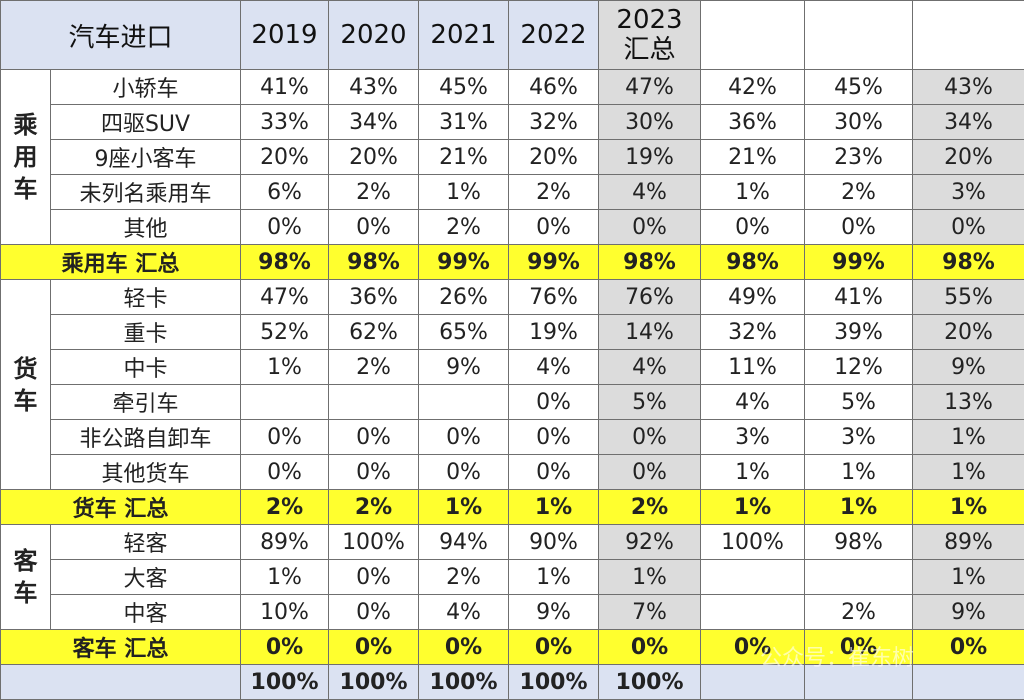 This screenshot has height=700, width=1024. Describe the element at coordinates (145, 192) in the screenshot. I see `row-label: 未列名乘用车` at that location.